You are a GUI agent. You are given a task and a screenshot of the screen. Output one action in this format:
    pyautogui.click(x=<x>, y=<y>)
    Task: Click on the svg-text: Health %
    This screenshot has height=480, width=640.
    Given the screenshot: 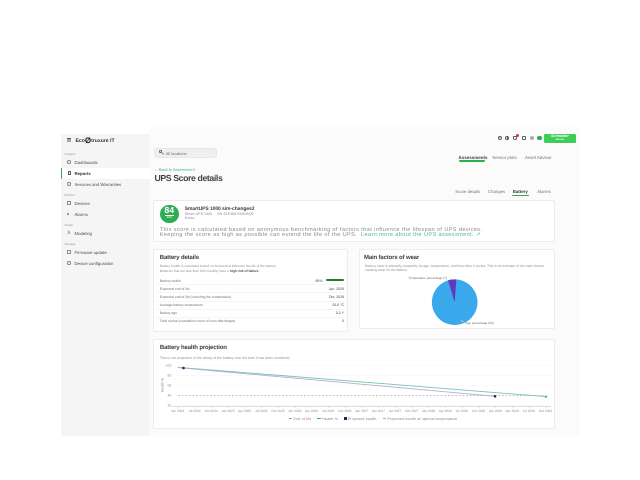 What is the action you would take?
    pyautogui.click(x=162, y=385)
    